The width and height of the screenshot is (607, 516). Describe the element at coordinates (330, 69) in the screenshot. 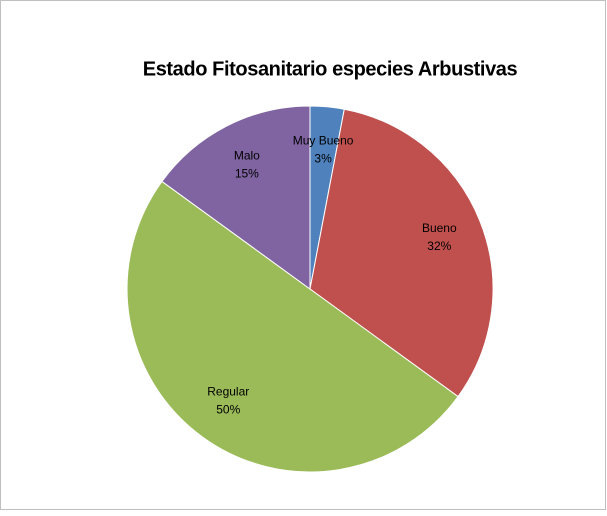

I see `chart-title: Estado Fitosanitario especies Arbustivas` at that location.